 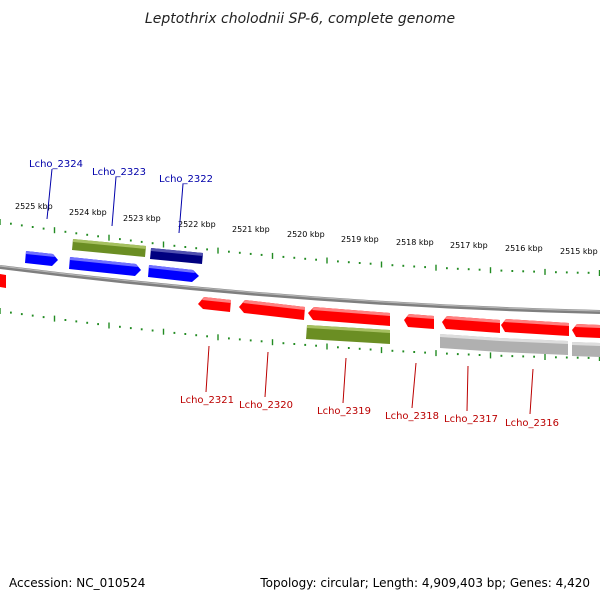 What do you see at coordinates (306, 234) in the screenshot?
I see `kbp-label: 2520 kbp` at bounding box center [306, 234].